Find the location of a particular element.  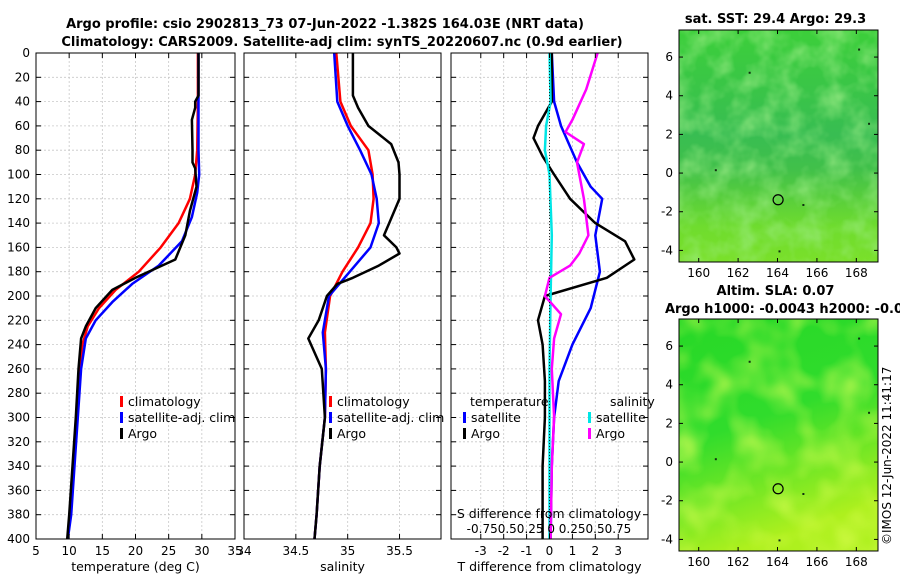

y-tick-label: 80 is located at coordinates (22, 150).